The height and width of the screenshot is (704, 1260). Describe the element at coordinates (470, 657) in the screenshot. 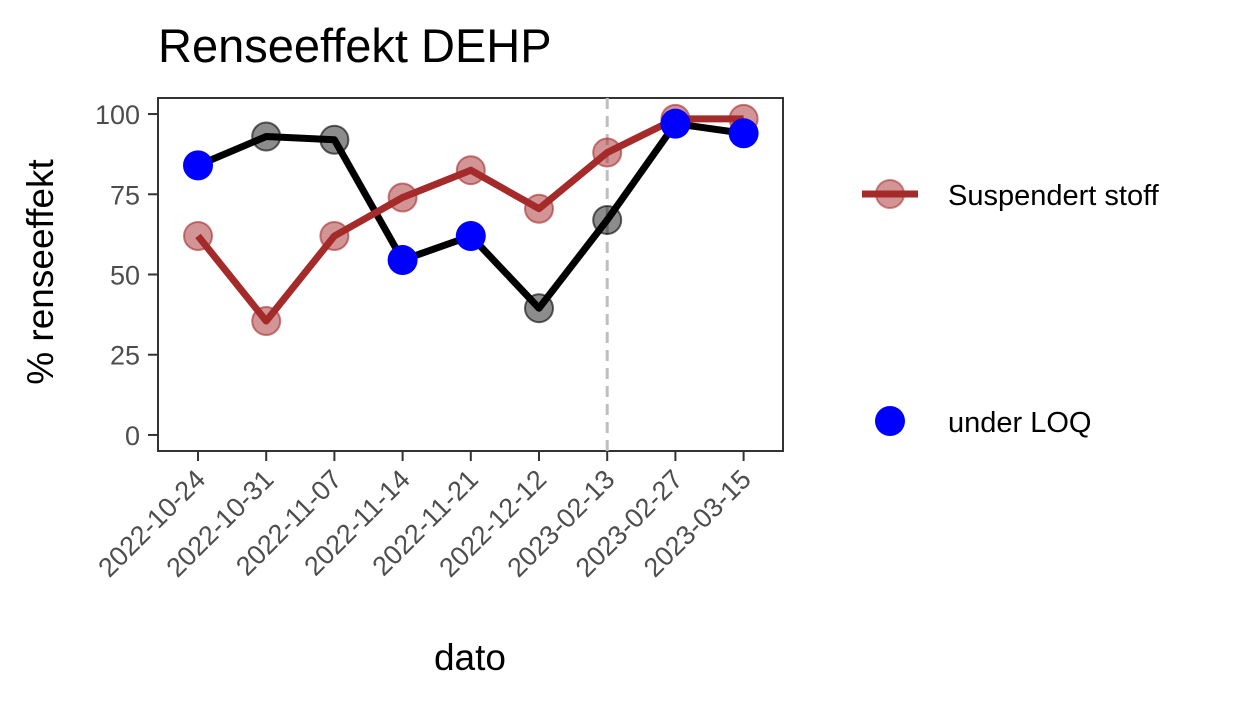

I see `x-axis-title: dato` at that location.